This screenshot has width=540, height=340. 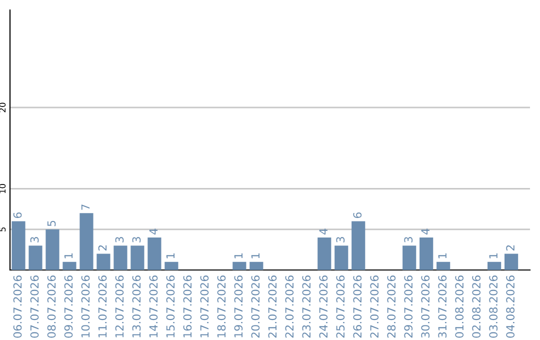 I want to click on x-tick-label: 01.08.2026, so click(x=459, y=307).